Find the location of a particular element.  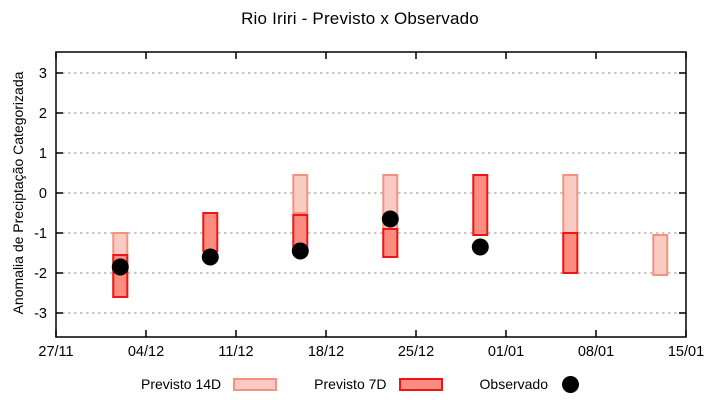

x-tick-label: 01/01 is located at coordinates (506, 352).